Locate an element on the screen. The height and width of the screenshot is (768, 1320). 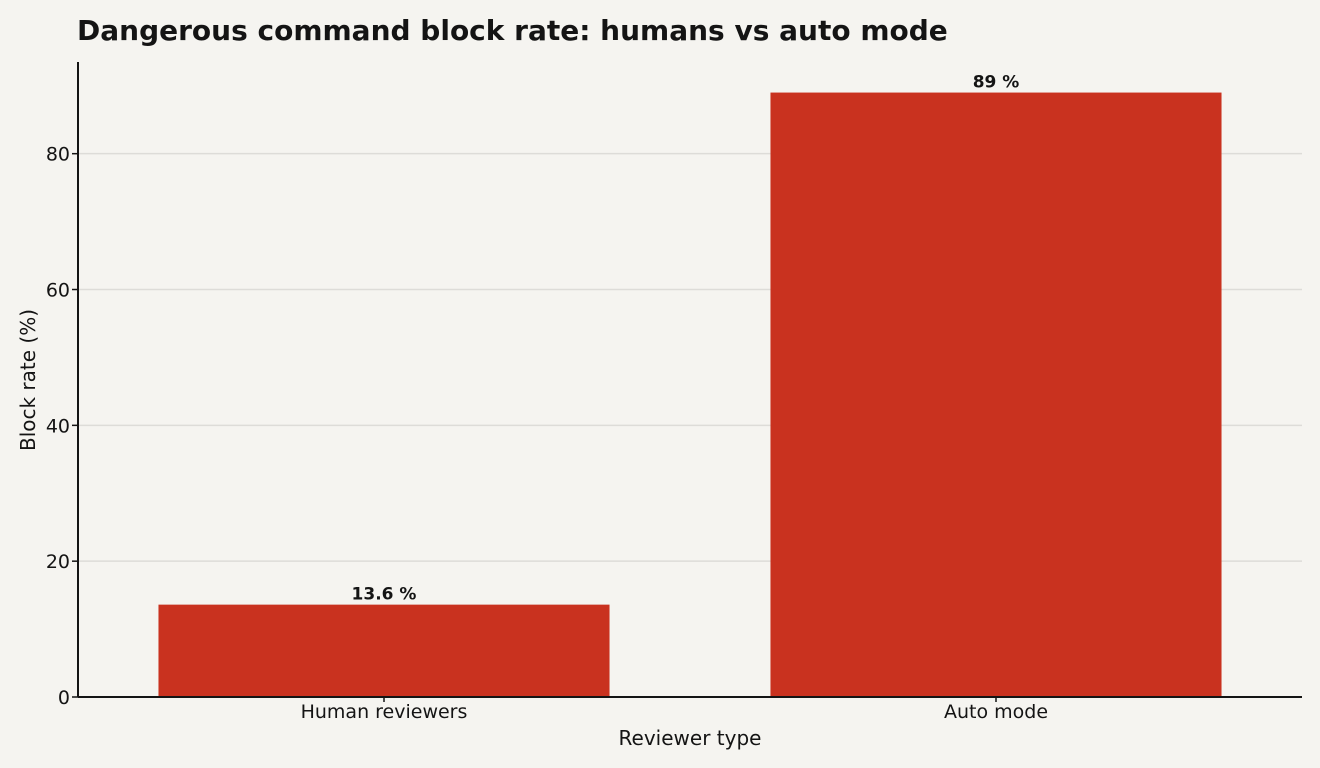
y-tick-label: 20 is located at coordinates (58, 562).